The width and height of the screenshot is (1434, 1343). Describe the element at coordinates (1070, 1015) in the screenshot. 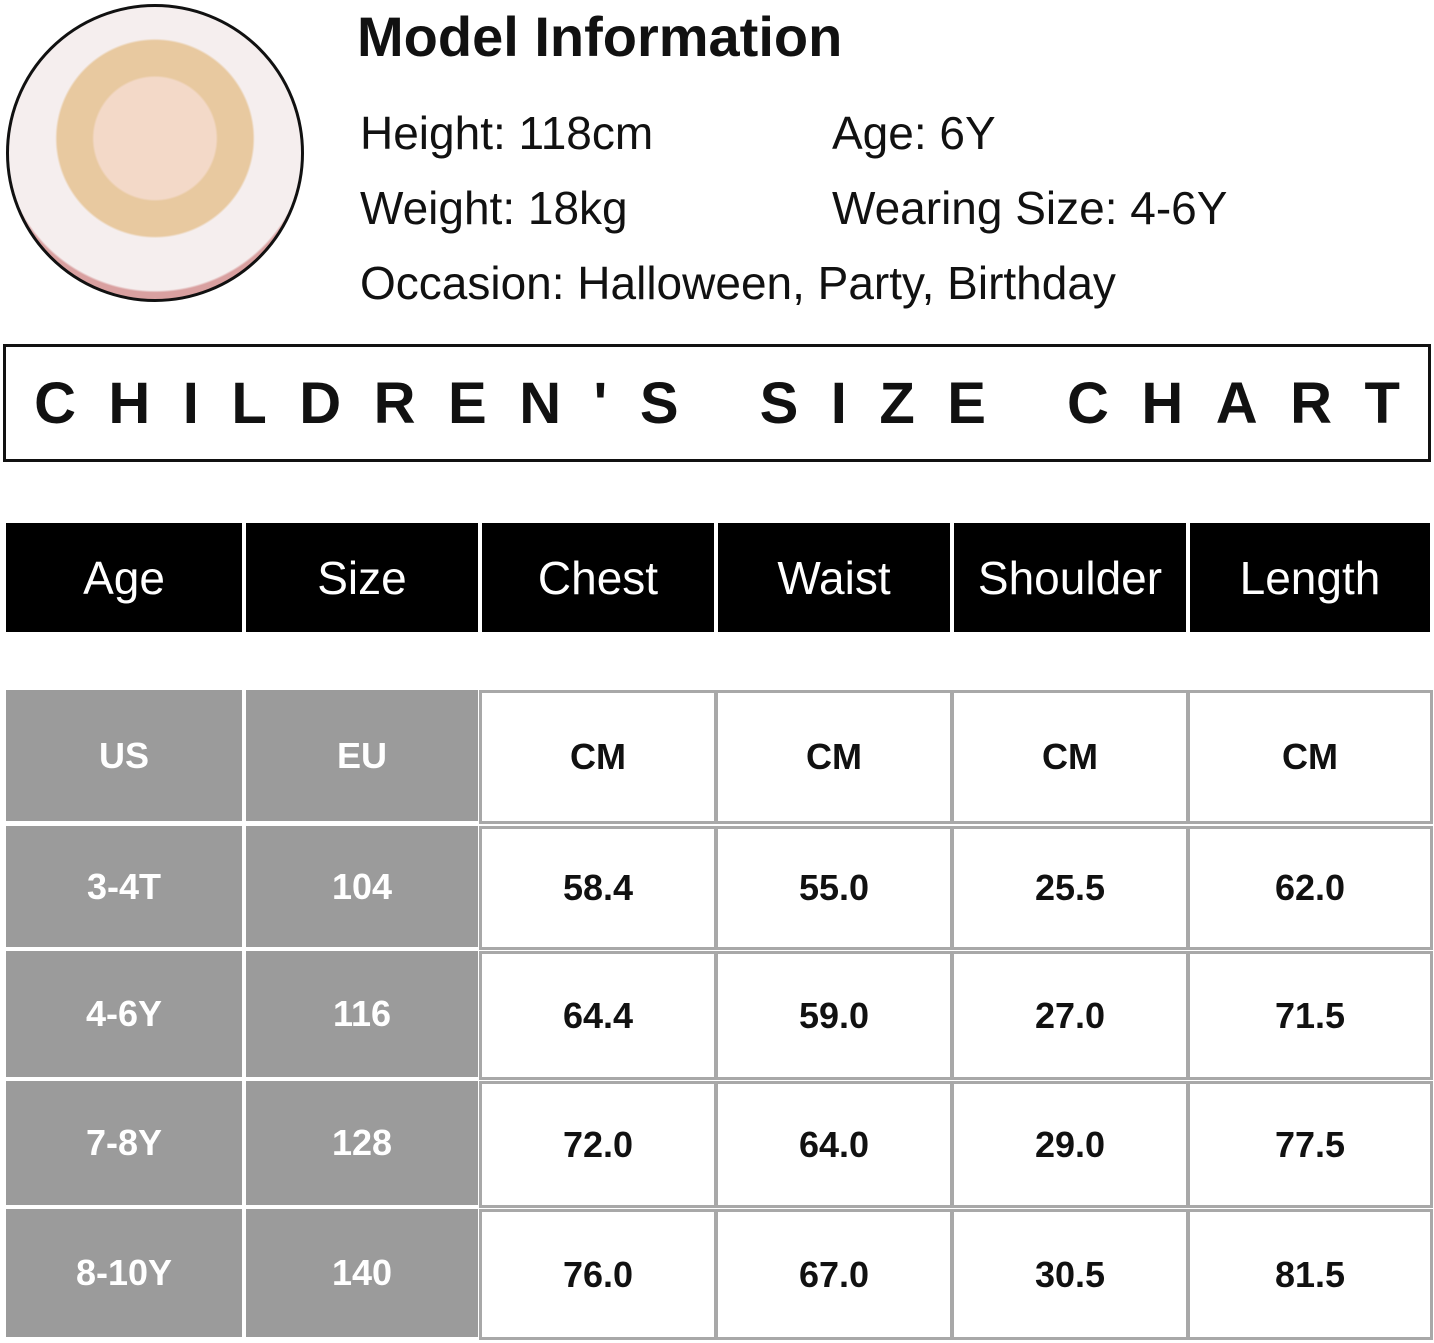

I see `value-cell: 27.0` at that location.